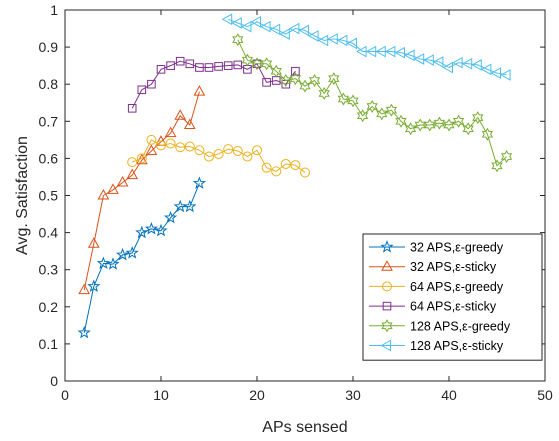  I want to click on legend-label: 64 APS,ε-sticky, so click(453, 307).